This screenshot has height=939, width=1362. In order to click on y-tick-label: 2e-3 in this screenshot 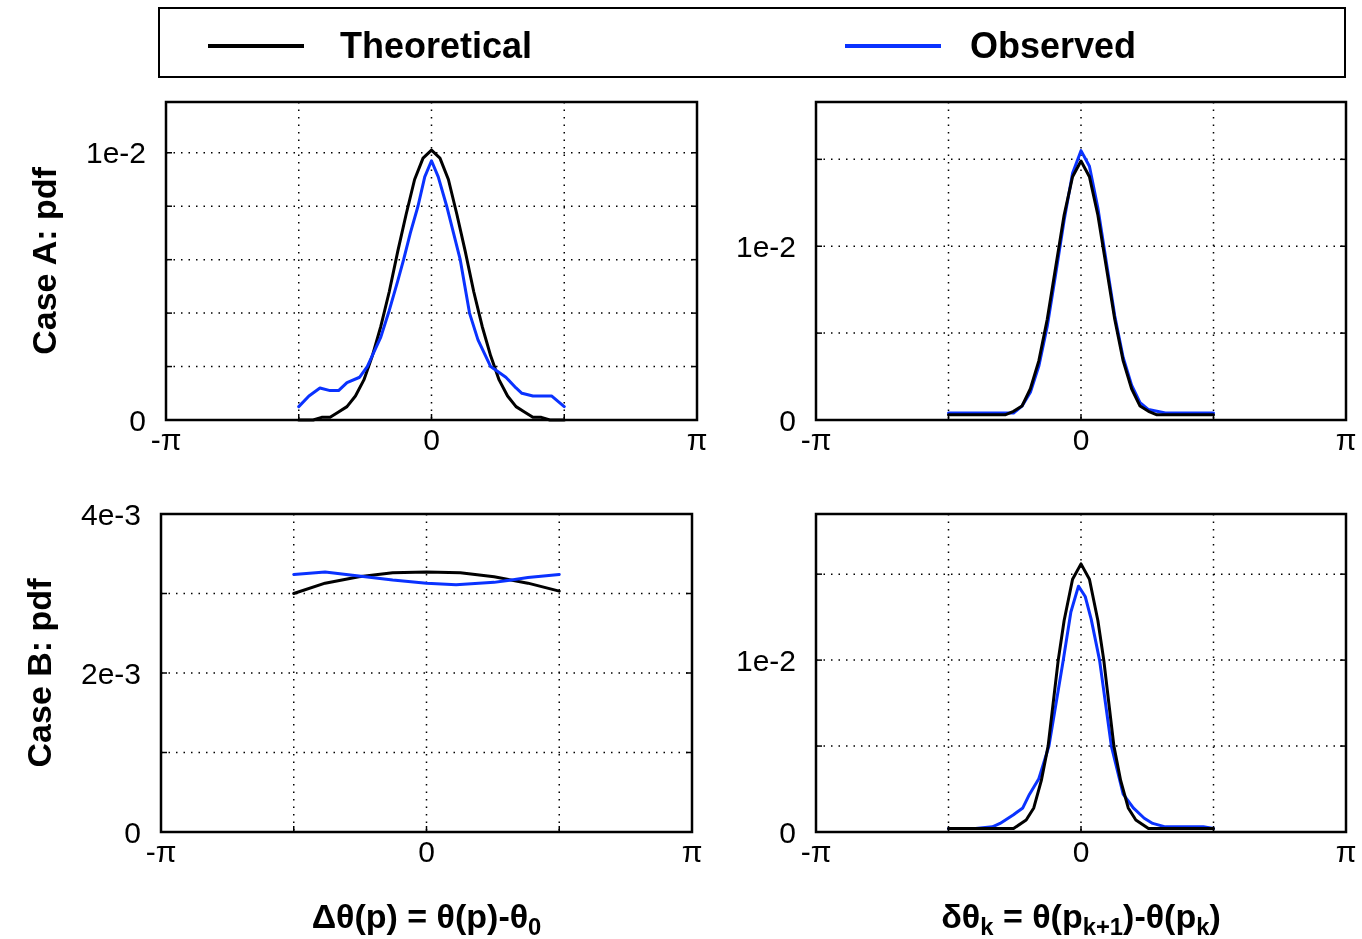, I will do `click(110, 673)`.